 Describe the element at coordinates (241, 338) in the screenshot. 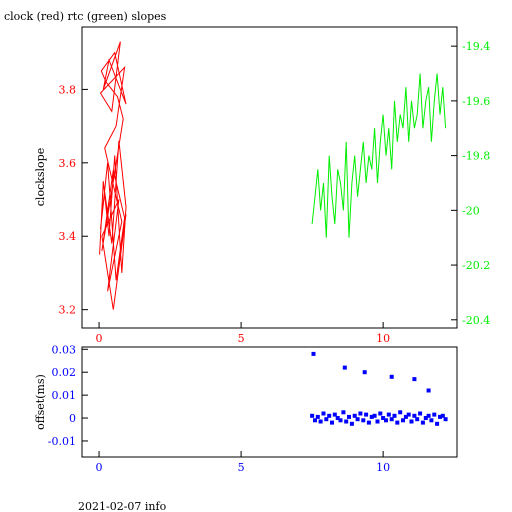

I see `slopes-x-tick-label: 5` at that location.